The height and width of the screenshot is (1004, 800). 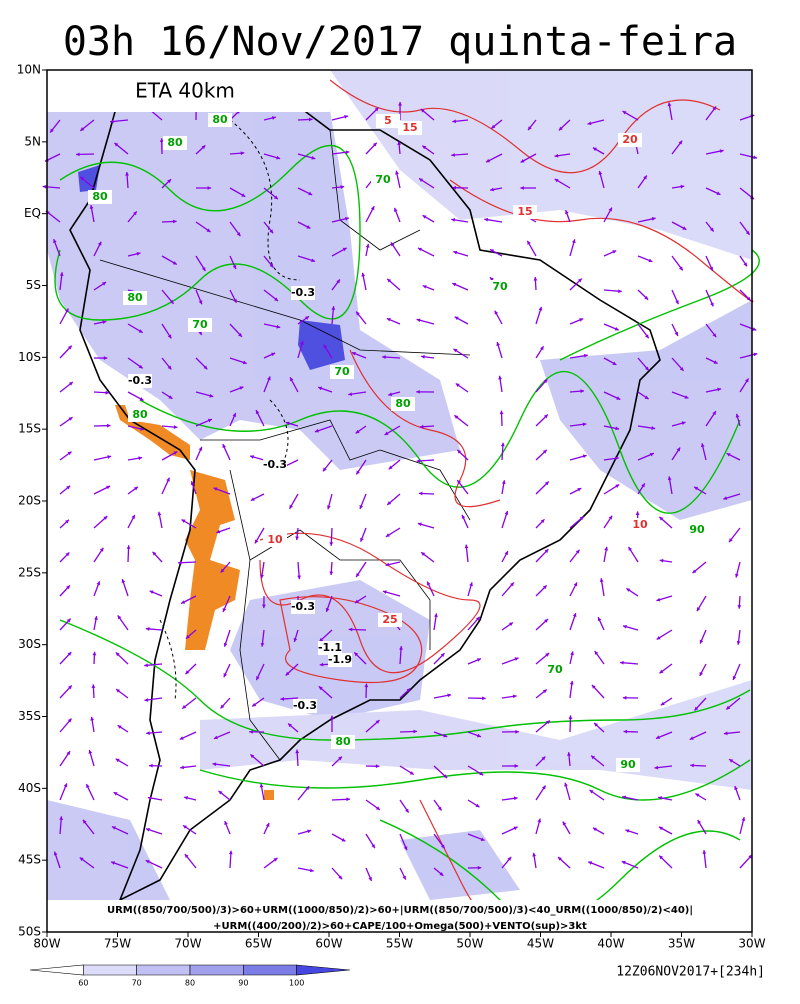 What do you see at coordinates (29, 572) in the screenshot?
I see `y-tick-label: 25S` at bounding box center [29, 572].